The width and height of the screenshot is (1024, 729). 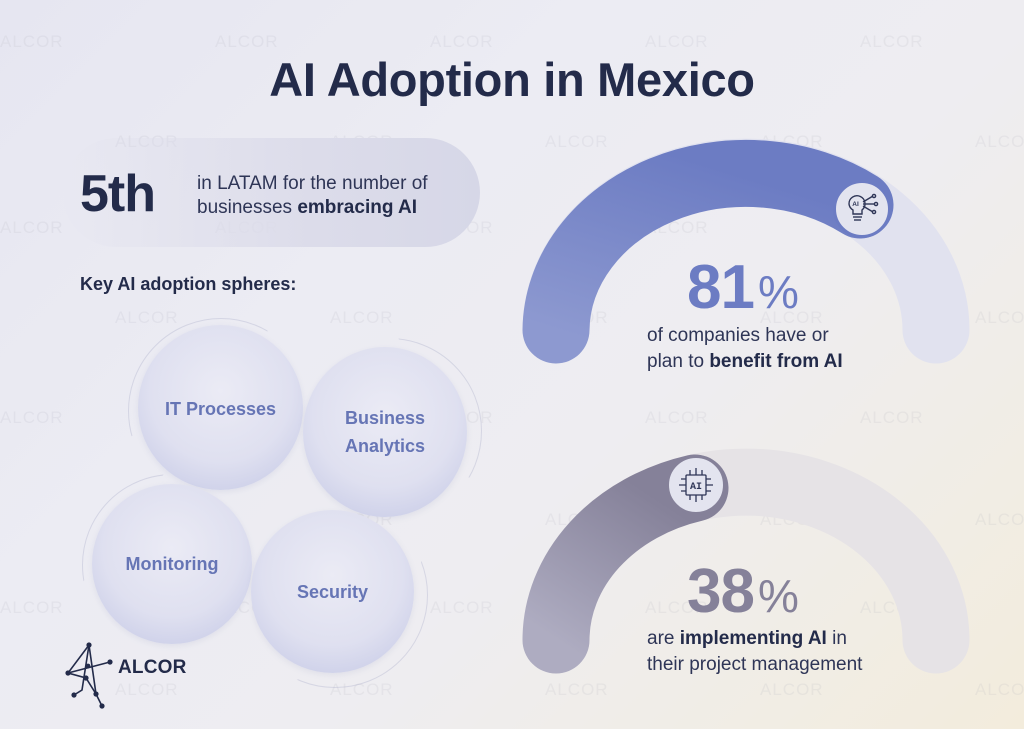 What do you see at coordinates (220, 407) in the screenshot?
I see `sphere-it-processes: IT Processes` at bounding box center [220, 407].